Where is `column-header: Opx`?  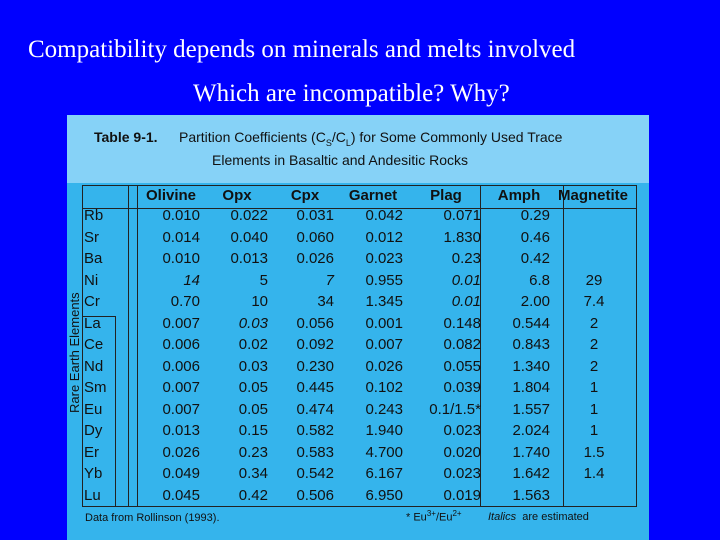 column-header: Opx is located at coordinates (237, 195).